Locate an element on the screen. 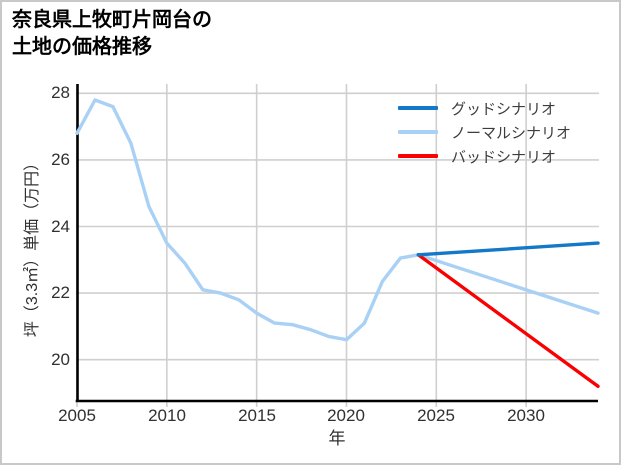 This screenshot has width=621, height=467. y-tick-label-24: 24 is located at coordinates (60, 226).